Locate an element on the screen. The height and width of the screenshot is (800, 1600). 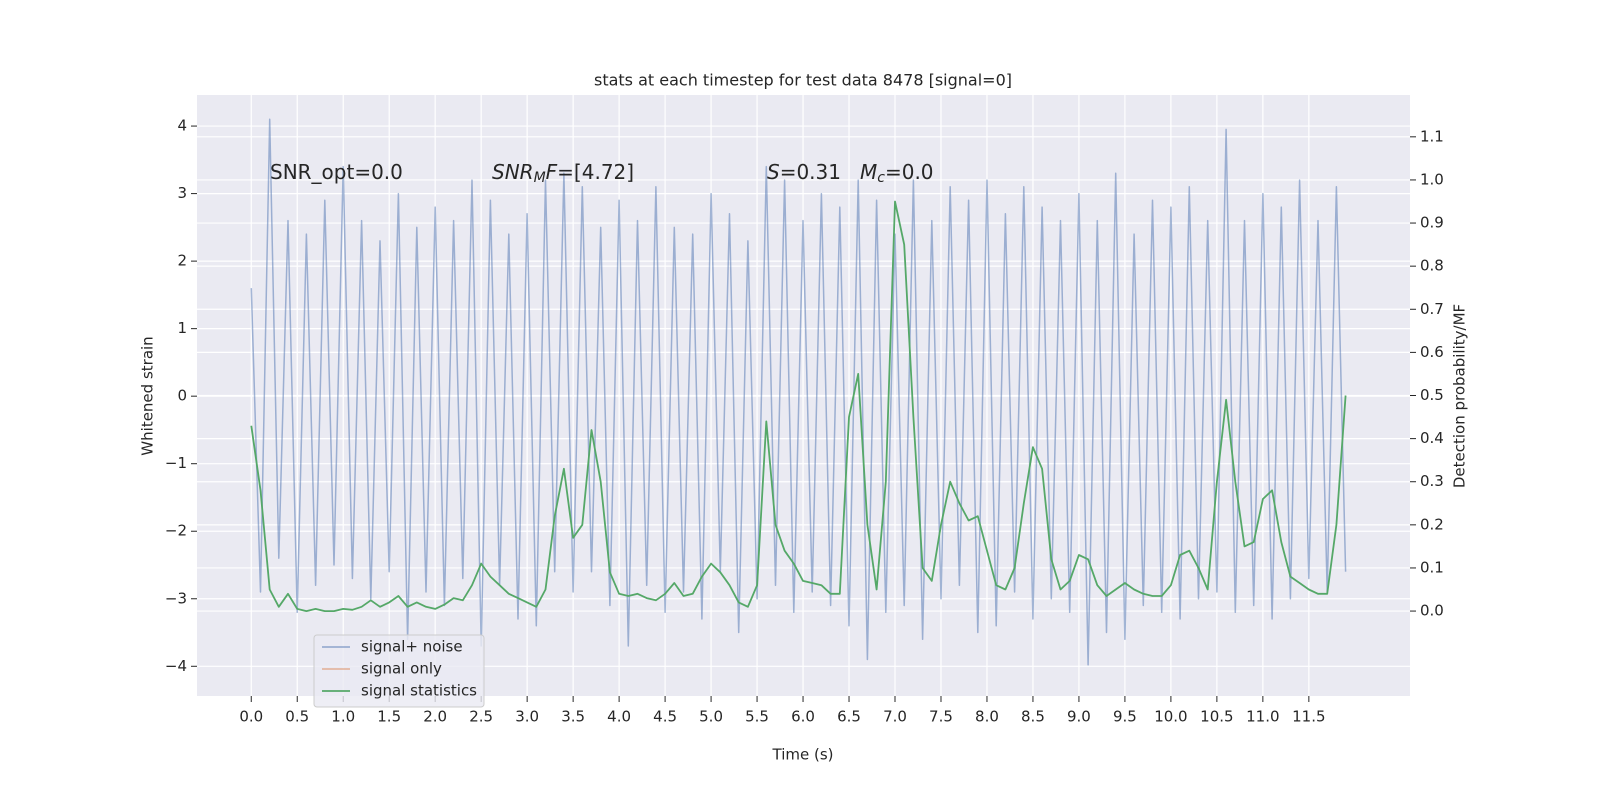
y2-tick-label: 0.5 is located at coordinates (1432, 395).